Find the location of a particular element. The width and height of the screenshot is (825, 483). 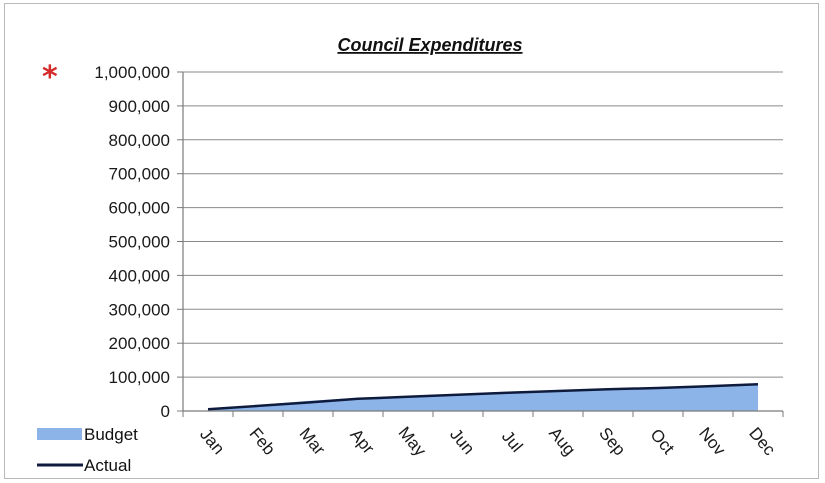

x-tick-label: Mar is located at coordinates (313, 441).